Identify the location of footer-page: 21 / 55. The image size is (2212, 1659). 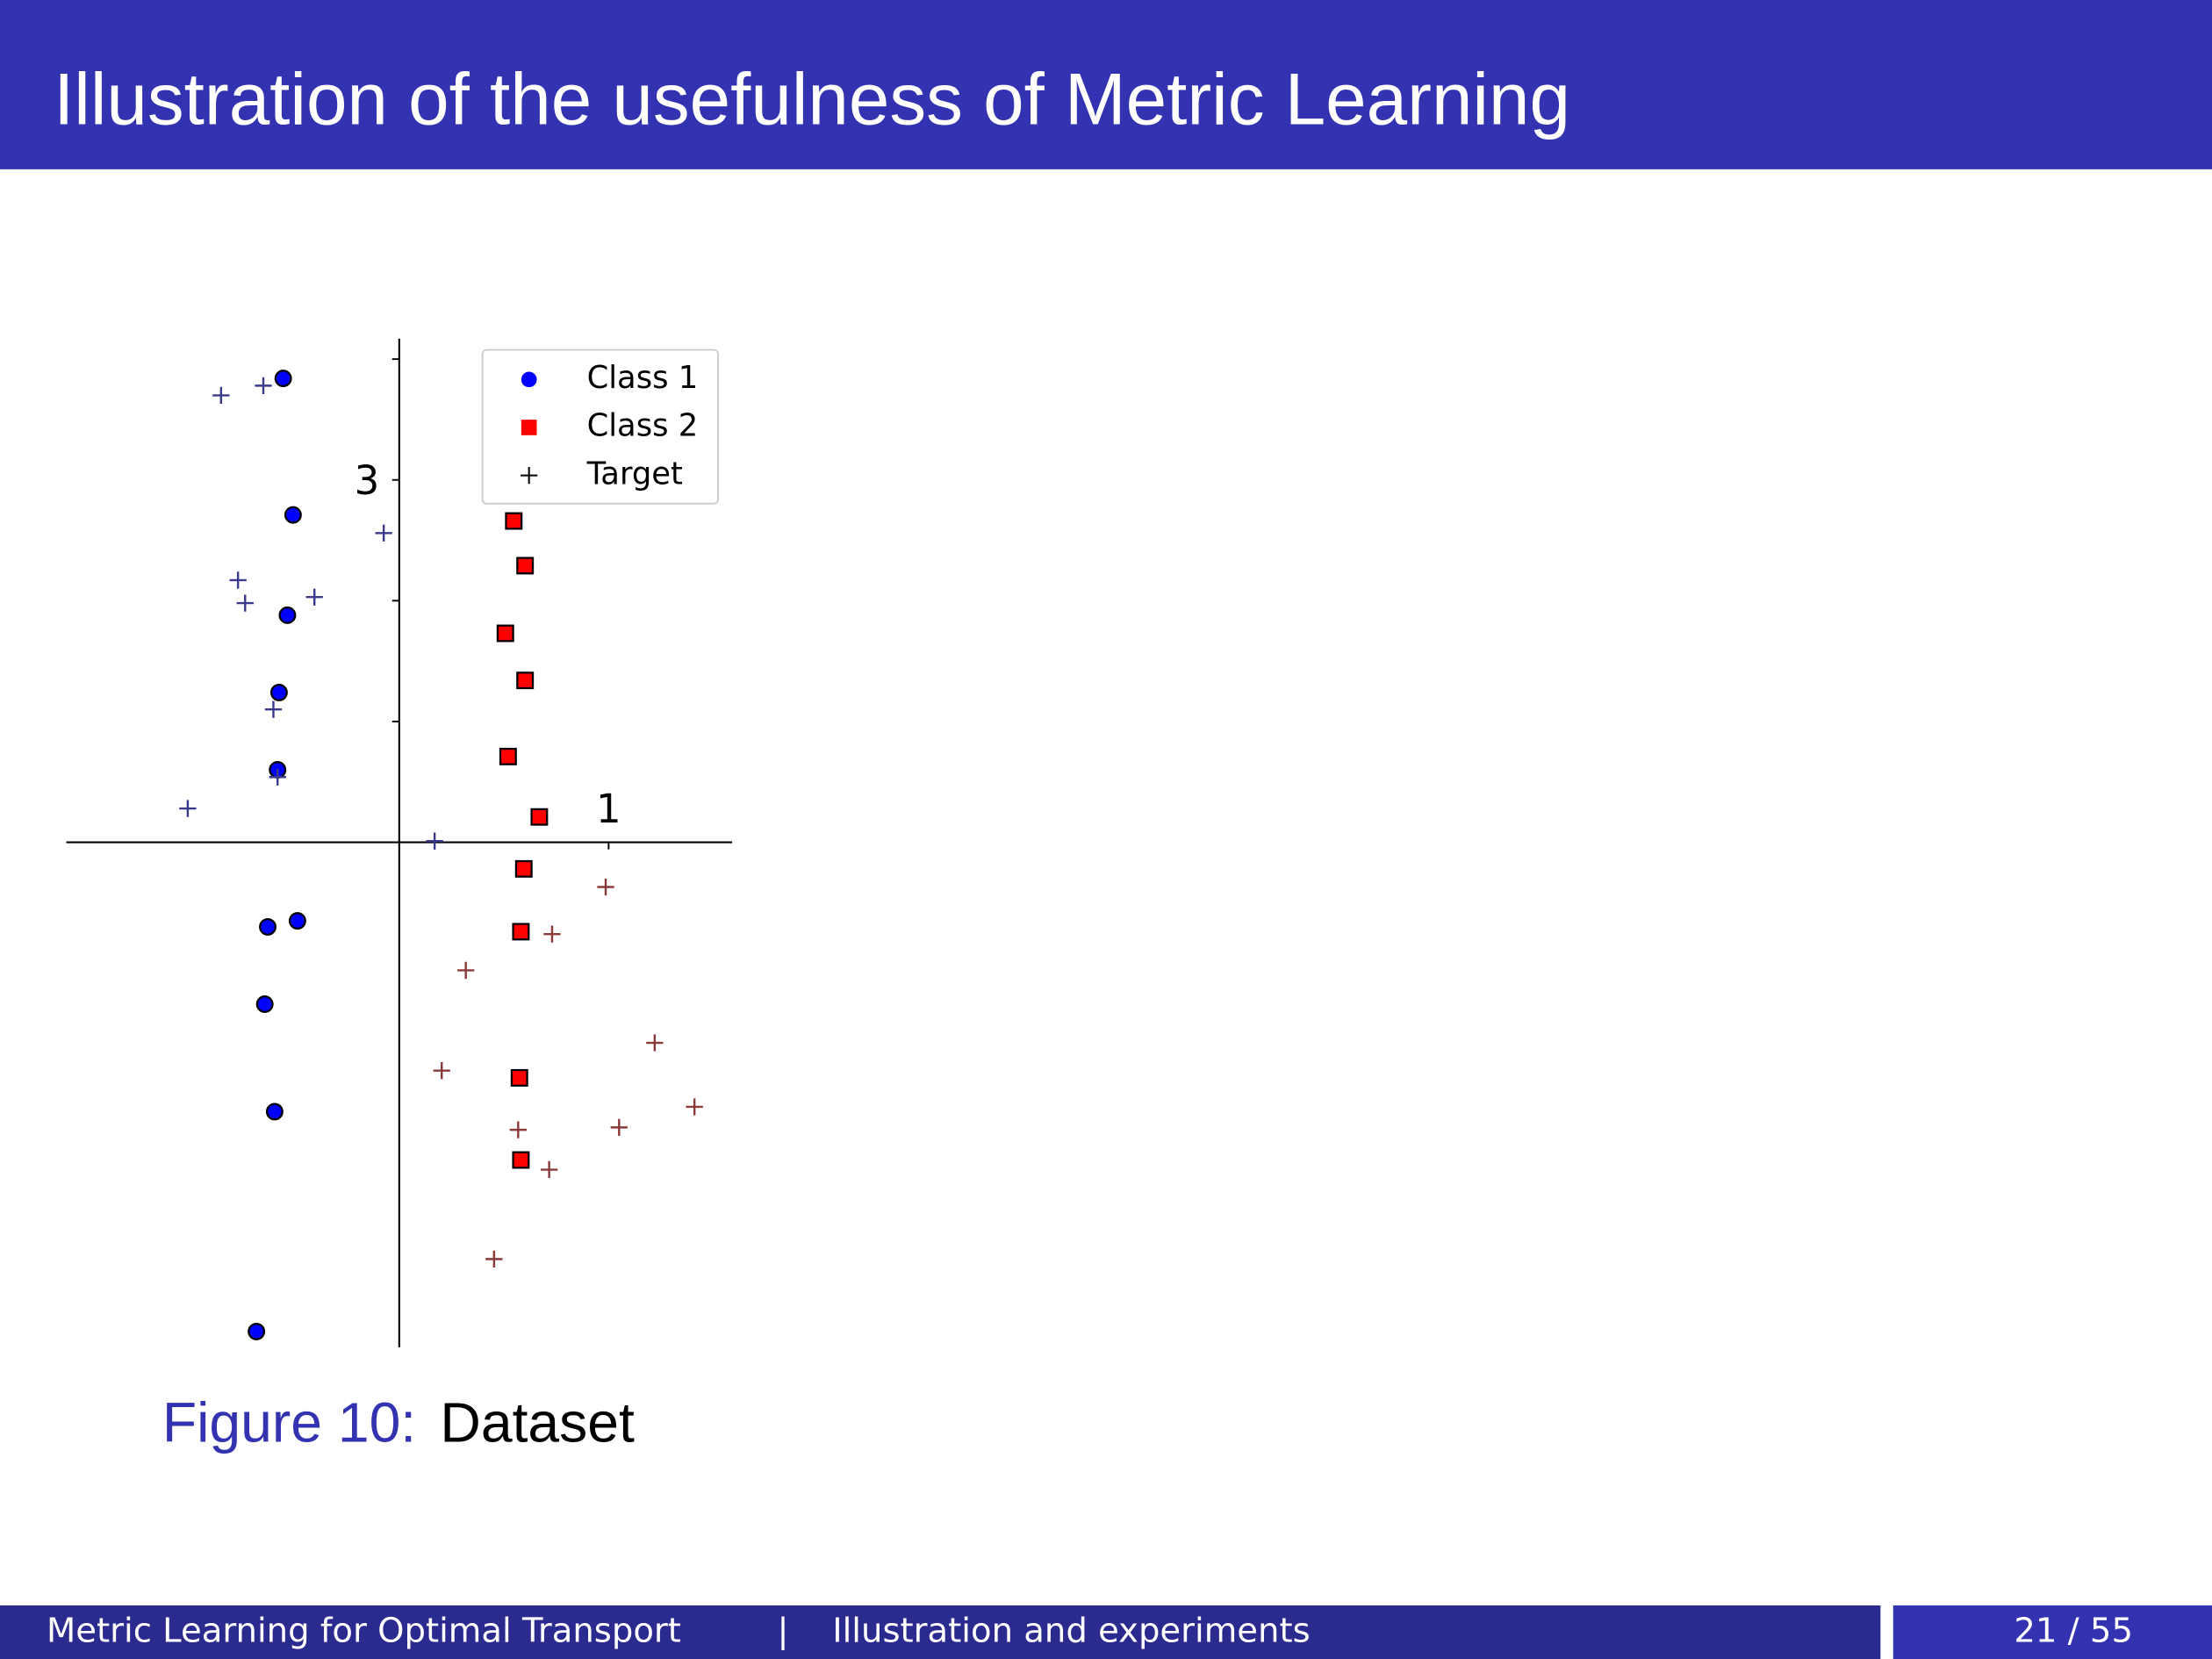
(2073, 1631).